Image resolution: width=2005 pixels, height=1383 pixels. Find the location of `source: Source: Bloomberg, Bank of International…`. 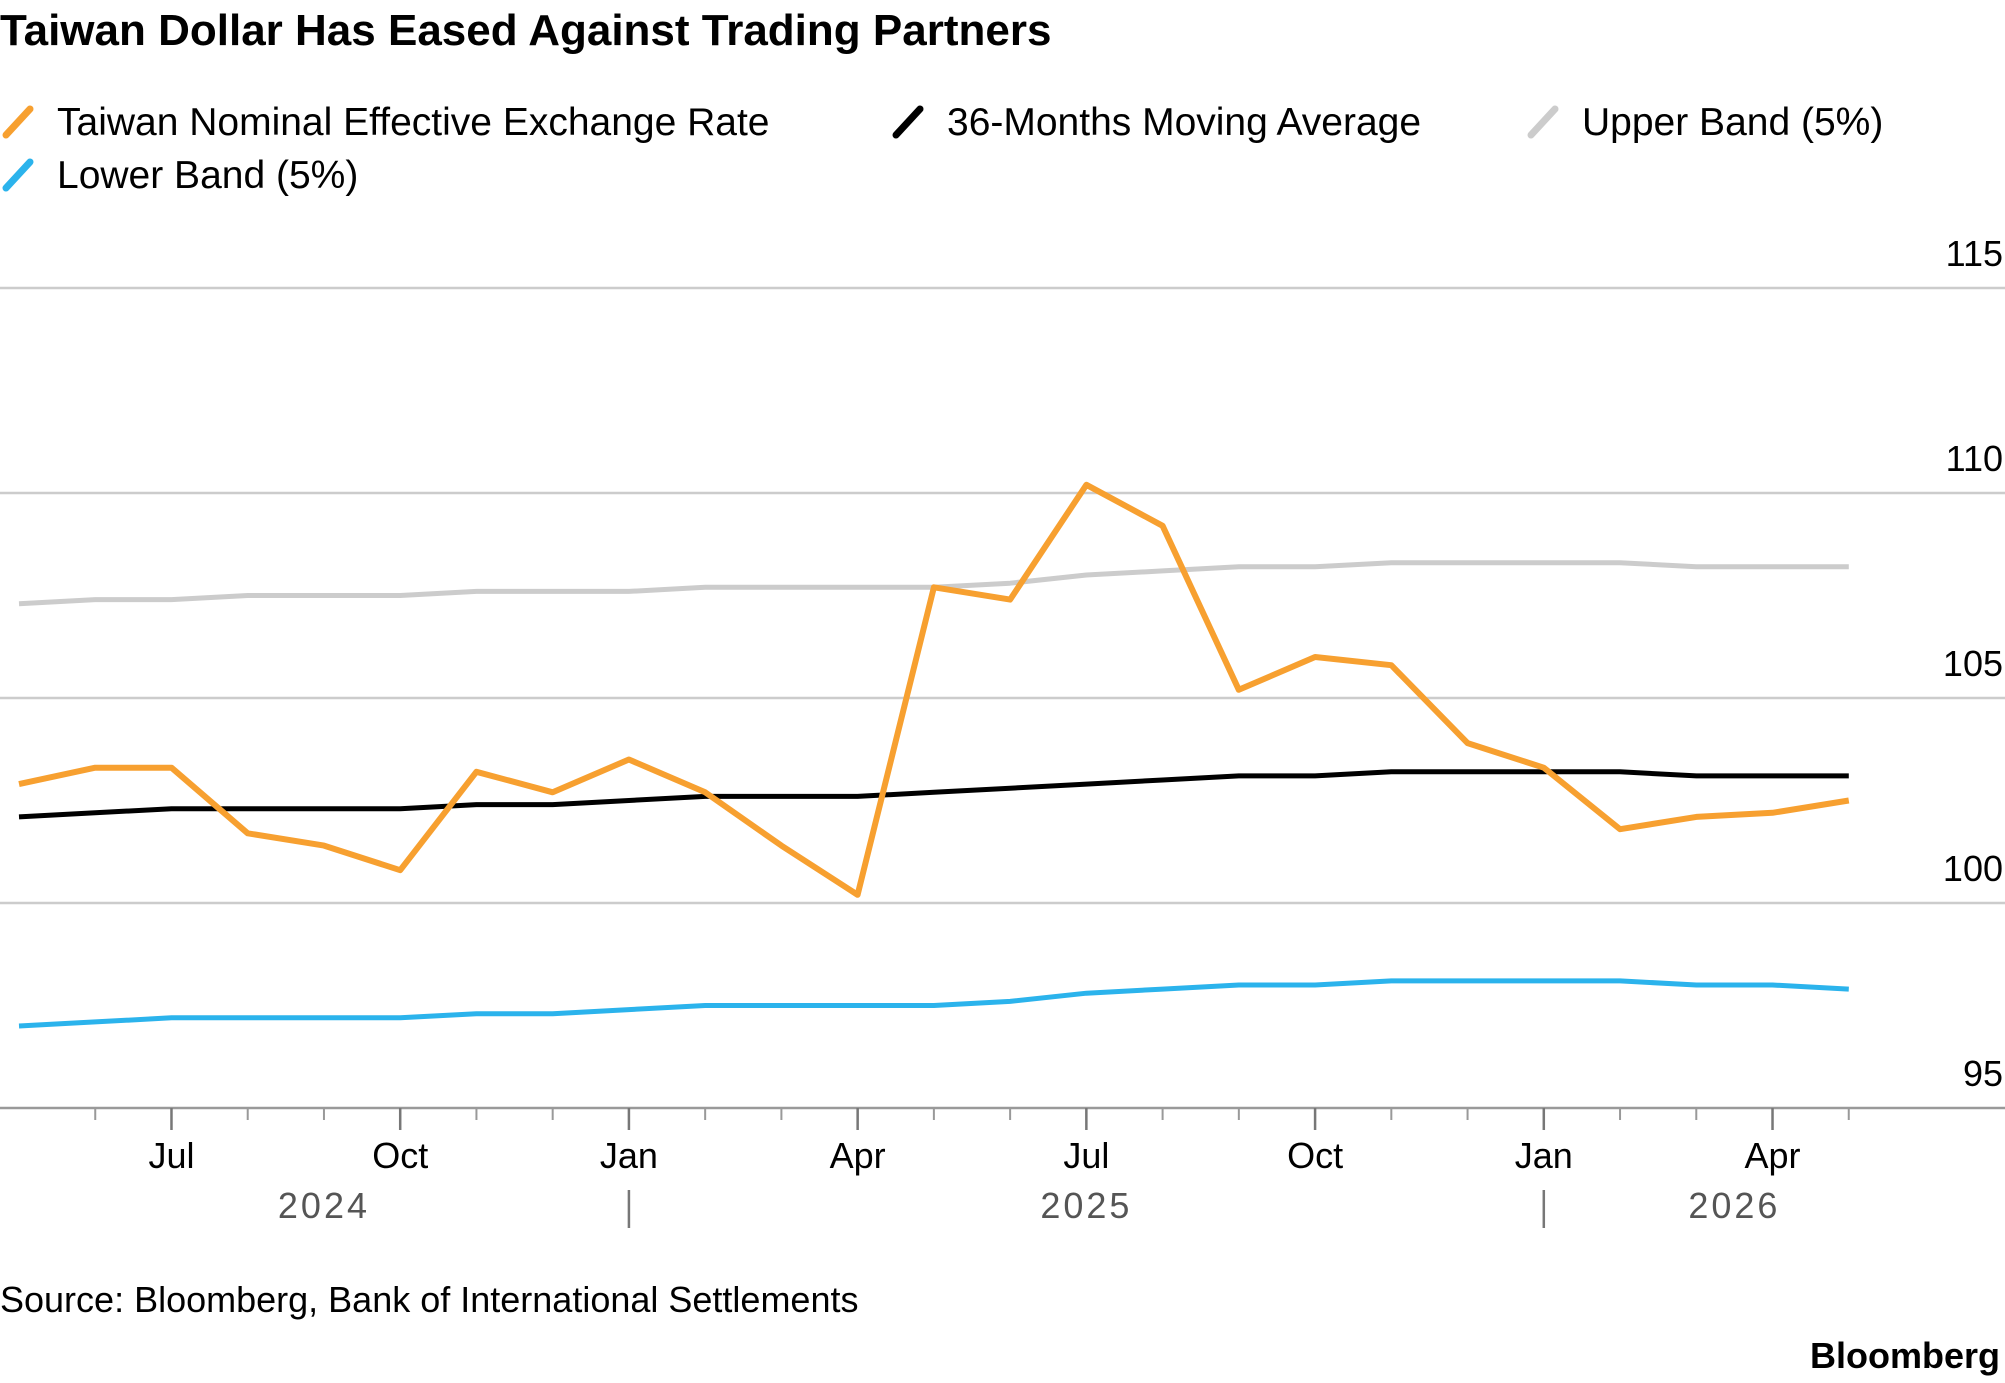

source: Source: Bloomberg, Bank of International… is located at coordinates (429, 1299).